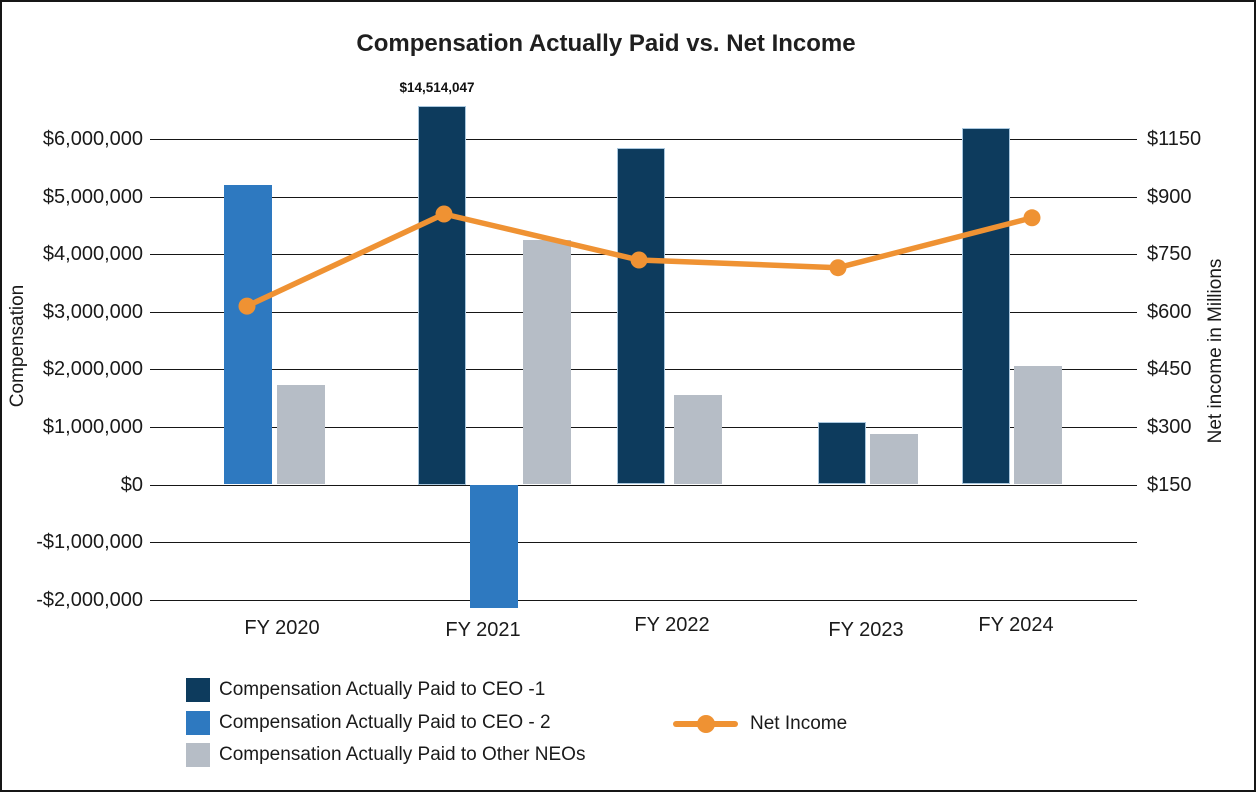 Image resolution: width=1256 pixels, height=792 pixels. What do you see at coordinates (92, 426) in the screenshot?
I see `left-axis-tick: $1,000,000` at bounding box center [92, 426].